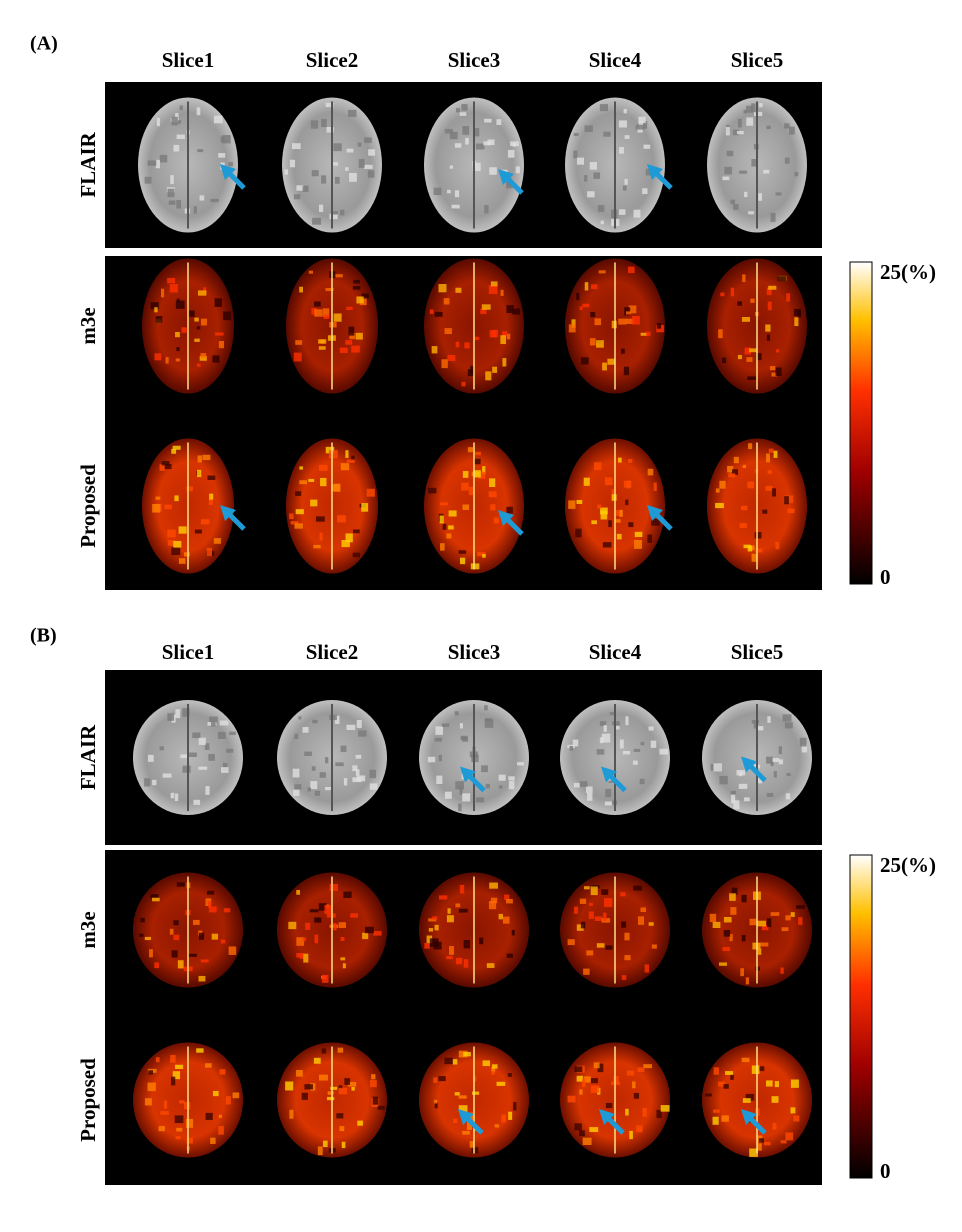  What do you see at coordinates (88, 1100) in the screenshot?
I see `row-label: Proposed` at bounding box center [88, 1100].